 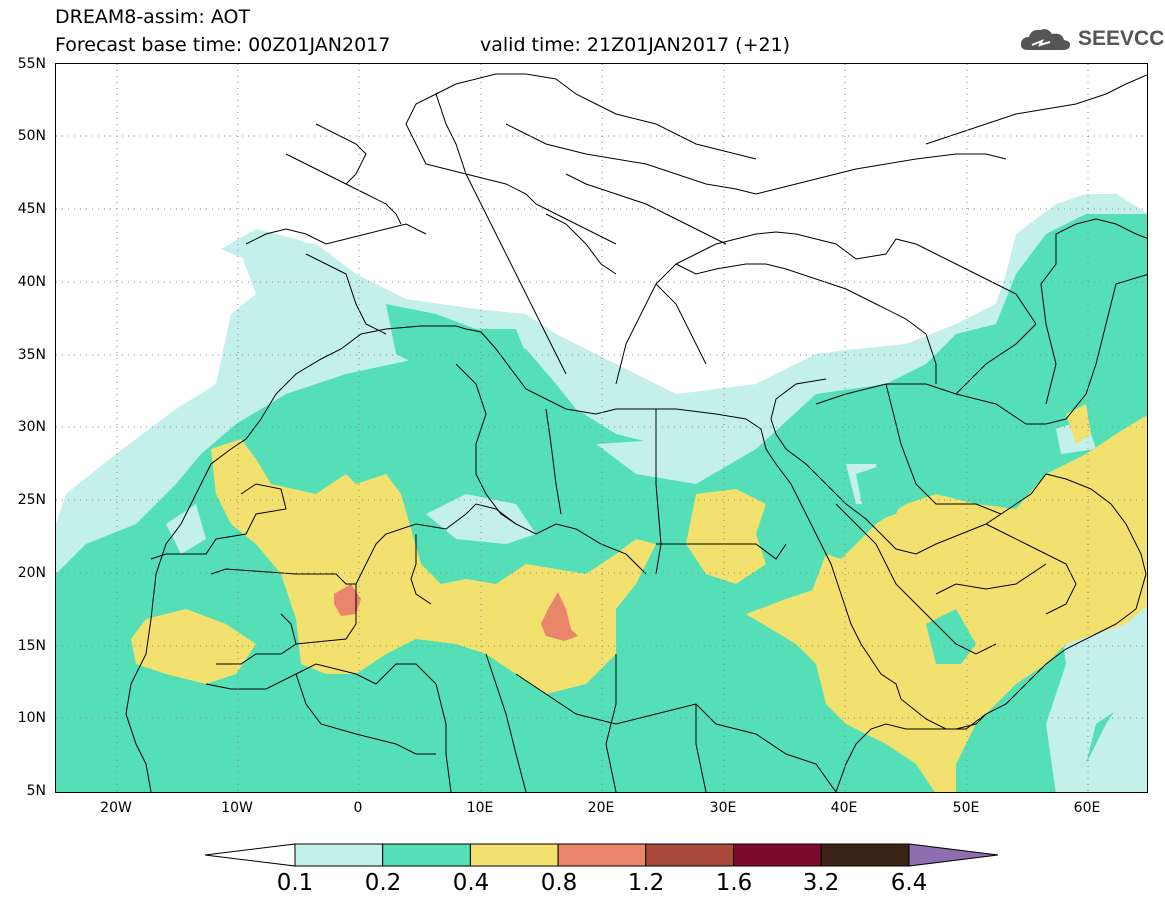 What do you see at coordinates (723, 808) in the screenshot?
I see `lon-label-30e: 30E` at bounding box center [723, 808].